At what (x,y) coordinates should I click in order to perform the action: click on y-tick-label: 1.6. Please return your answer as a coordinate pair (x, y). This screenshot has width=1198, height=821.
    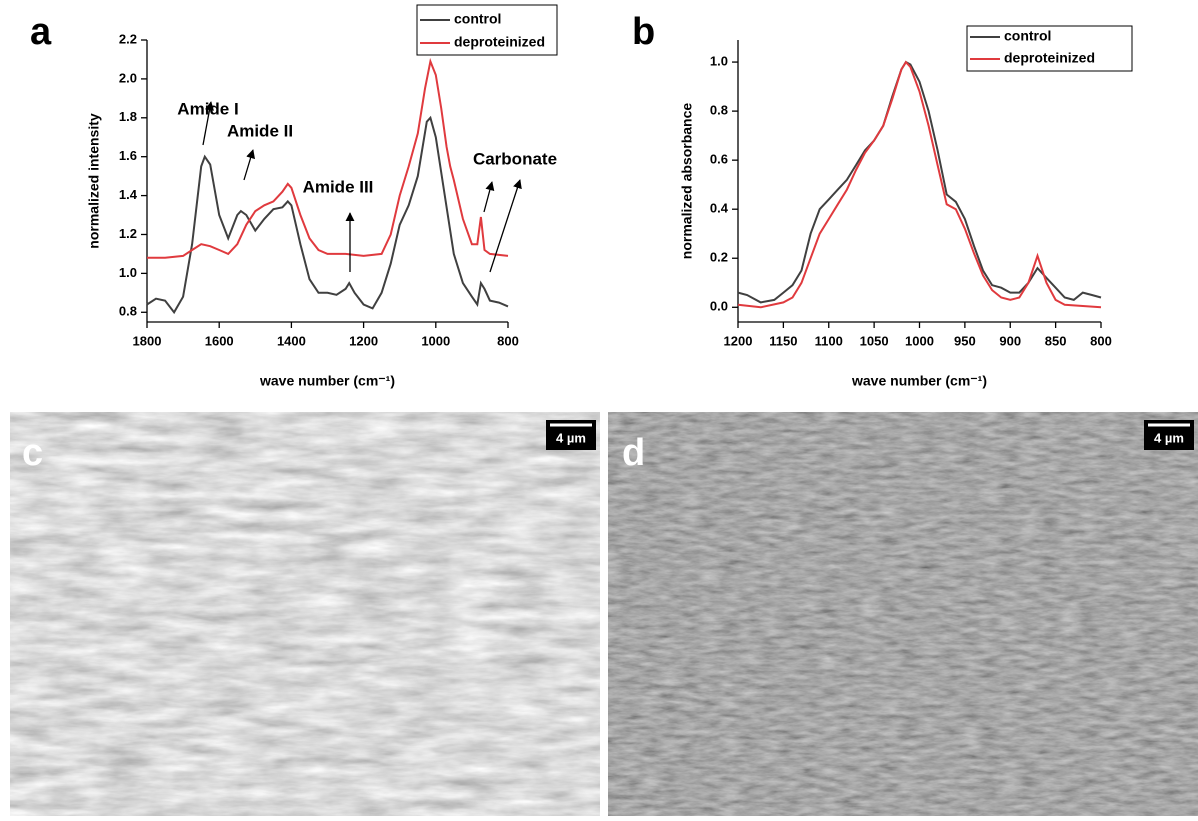
    Looking at the image, I should click on (128, 155).